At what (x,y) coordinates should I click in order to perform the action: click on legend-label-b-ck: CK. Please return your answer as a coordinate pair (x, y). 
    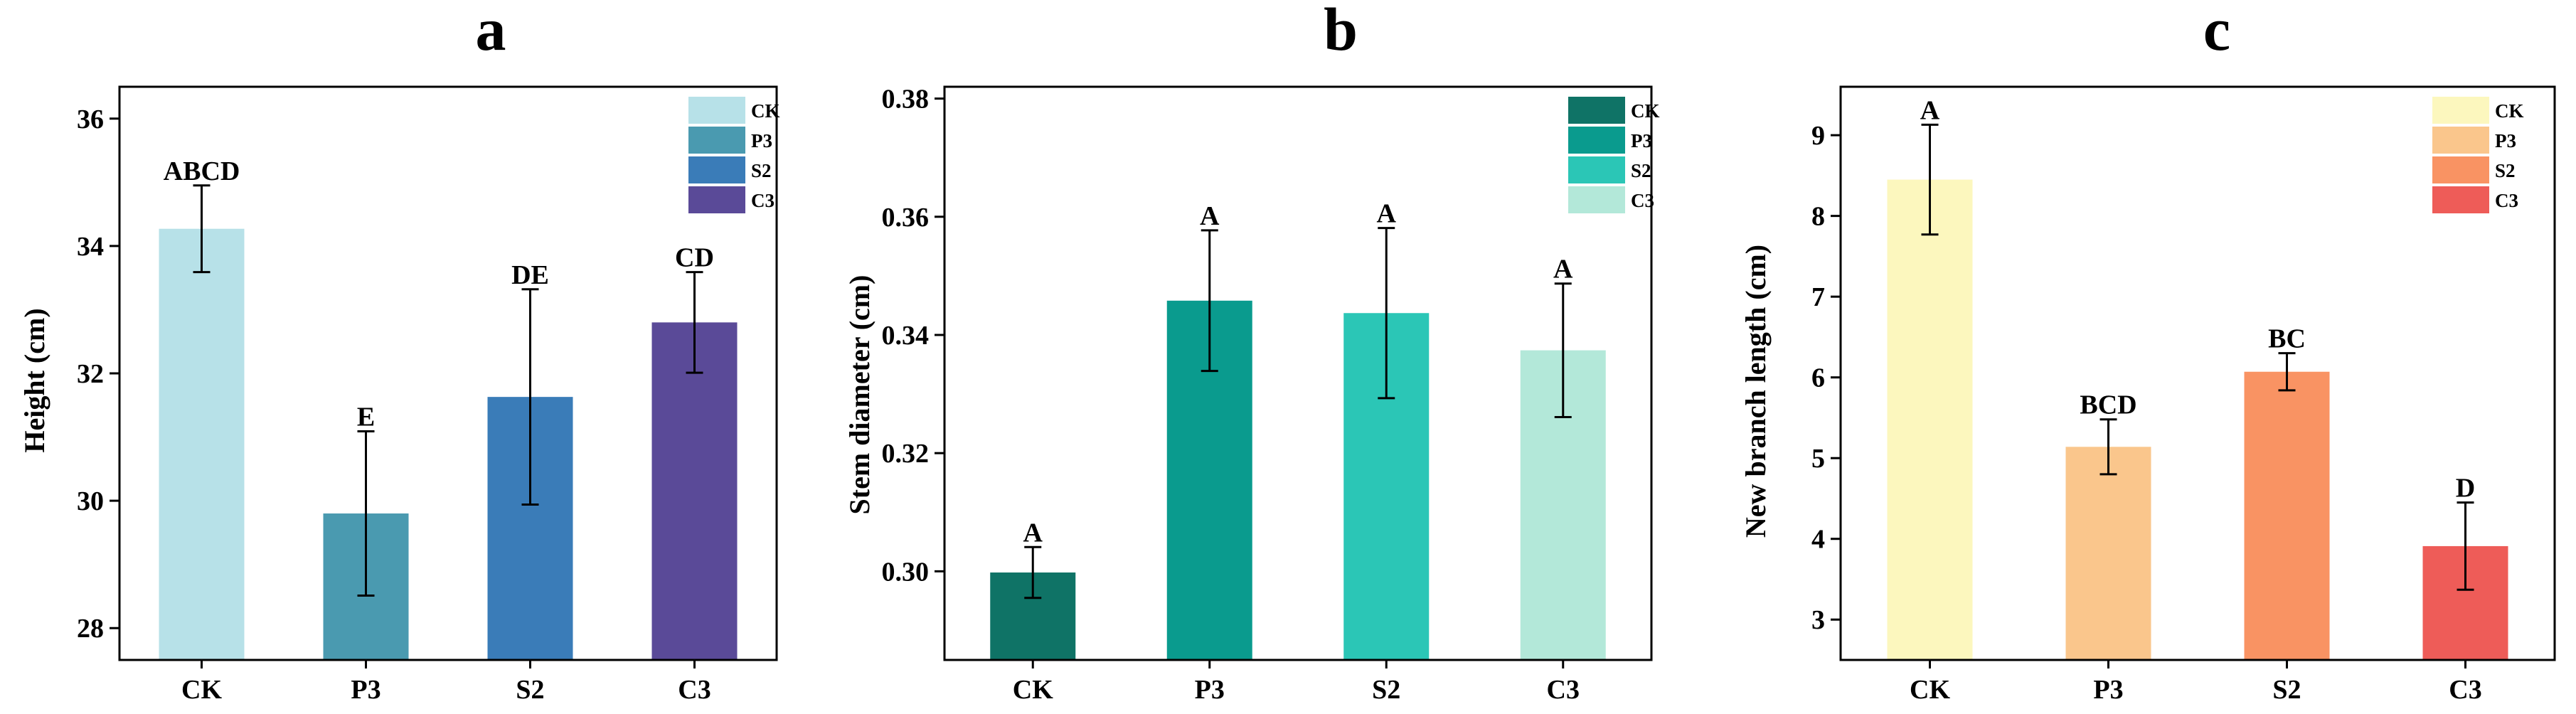
    Looking at the image, I should click on (1645, 111).